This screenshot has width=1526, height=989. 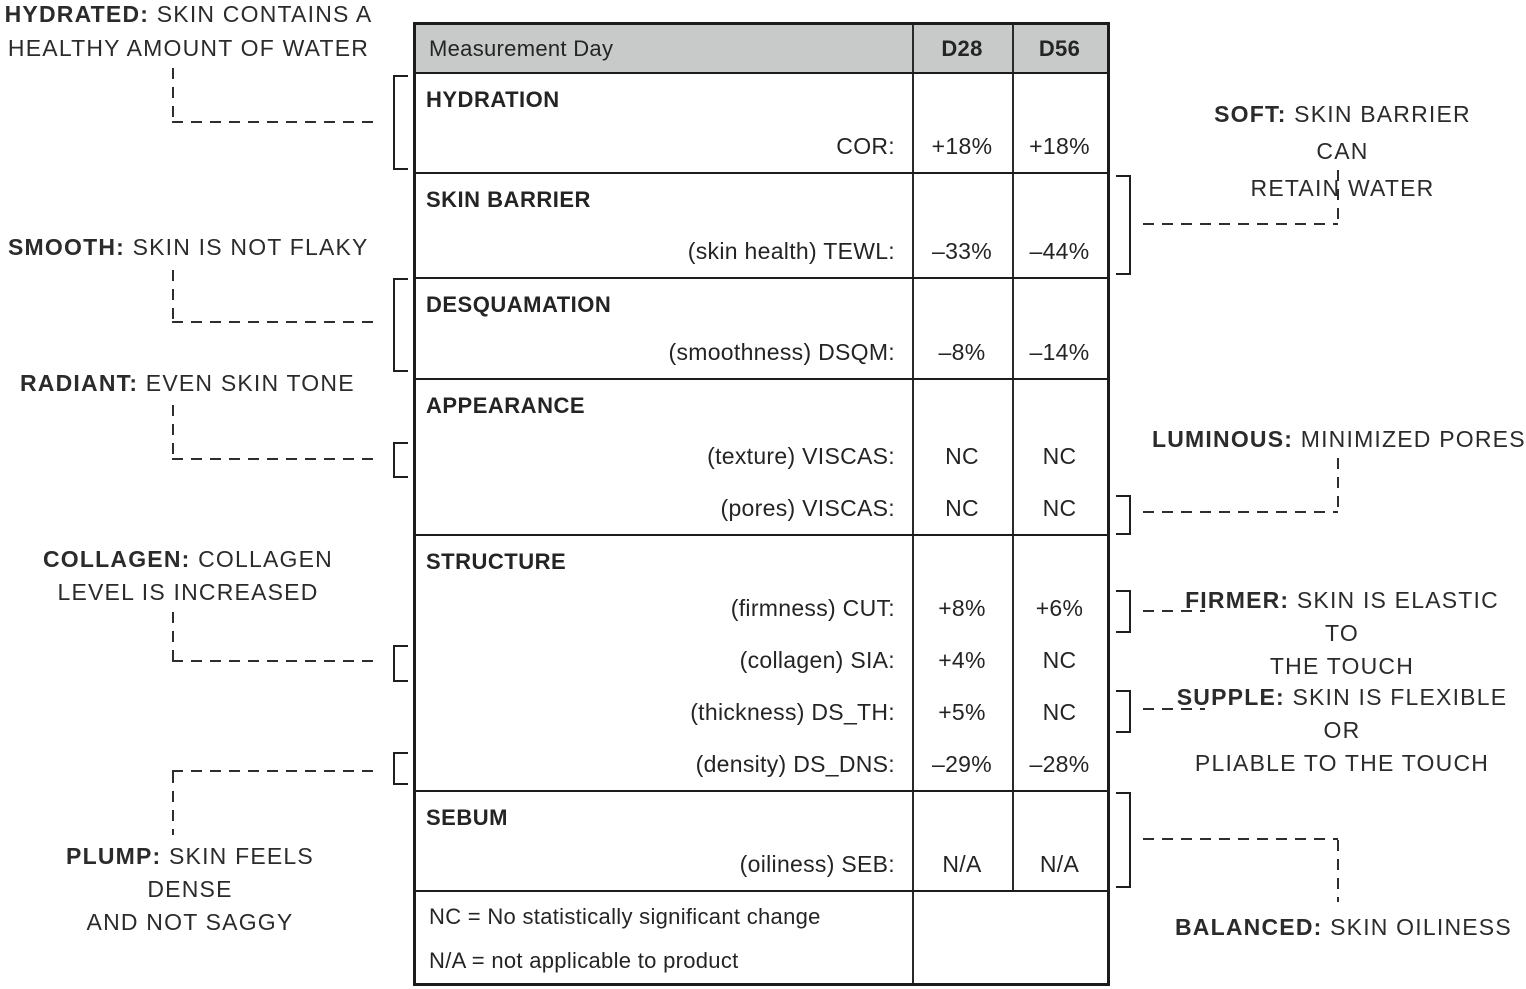 What do you see at coordinates (1059, 48) in the screenshot?
I see `header-d56: D56` at bounding box center [1059, 48].